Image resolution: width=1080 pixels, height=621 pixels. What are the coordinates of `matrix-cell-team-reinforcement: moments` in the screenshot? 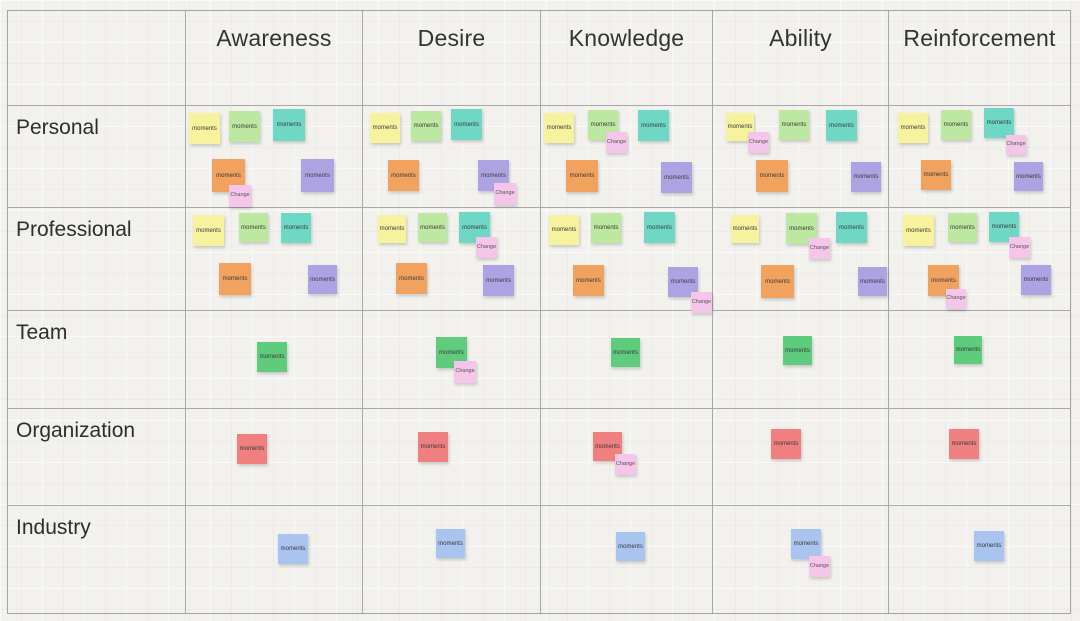 It's located at (979, 360).